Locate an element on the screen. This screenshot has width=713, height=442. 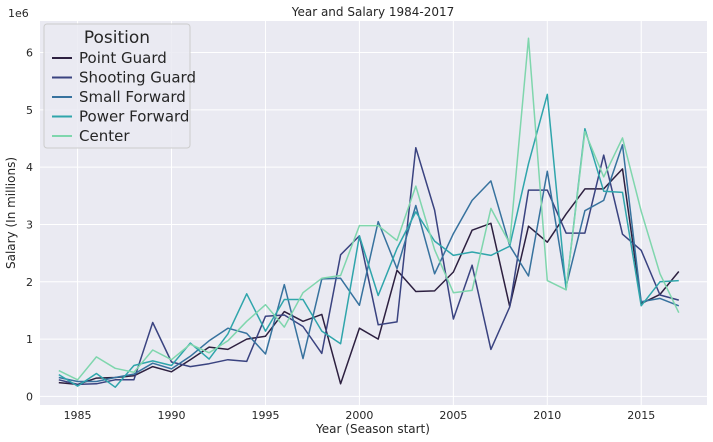
y-tick-labels: 0 1 2 3 4 5 6 is located at coordinates (29, 225).